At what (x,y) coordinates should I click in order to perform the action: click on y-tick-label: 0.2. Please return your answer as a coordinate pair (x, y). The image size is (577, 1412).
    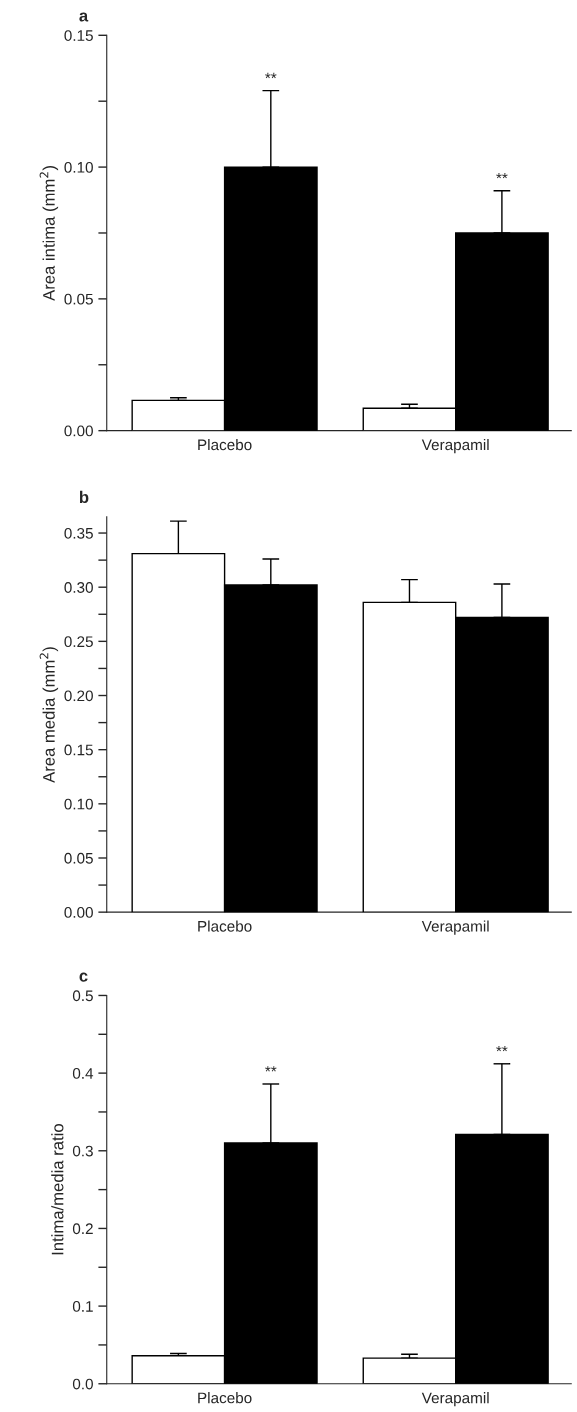
    Looking at the image, I should click on (82, 1229).